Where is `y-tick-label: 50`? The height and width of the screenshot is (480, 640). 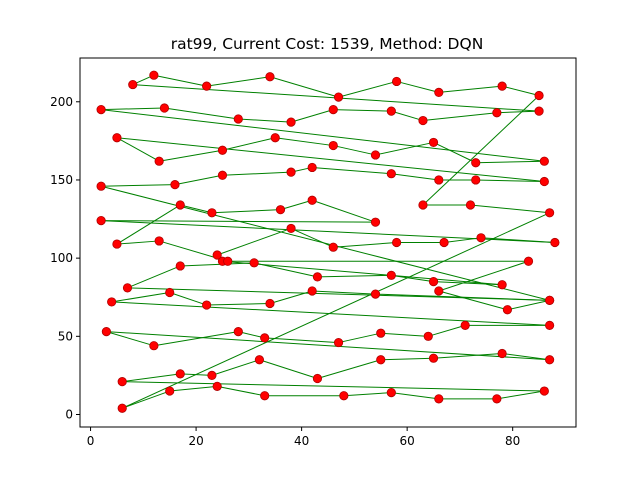
y-tick-label: 50 is located at coordinates (65, 336).